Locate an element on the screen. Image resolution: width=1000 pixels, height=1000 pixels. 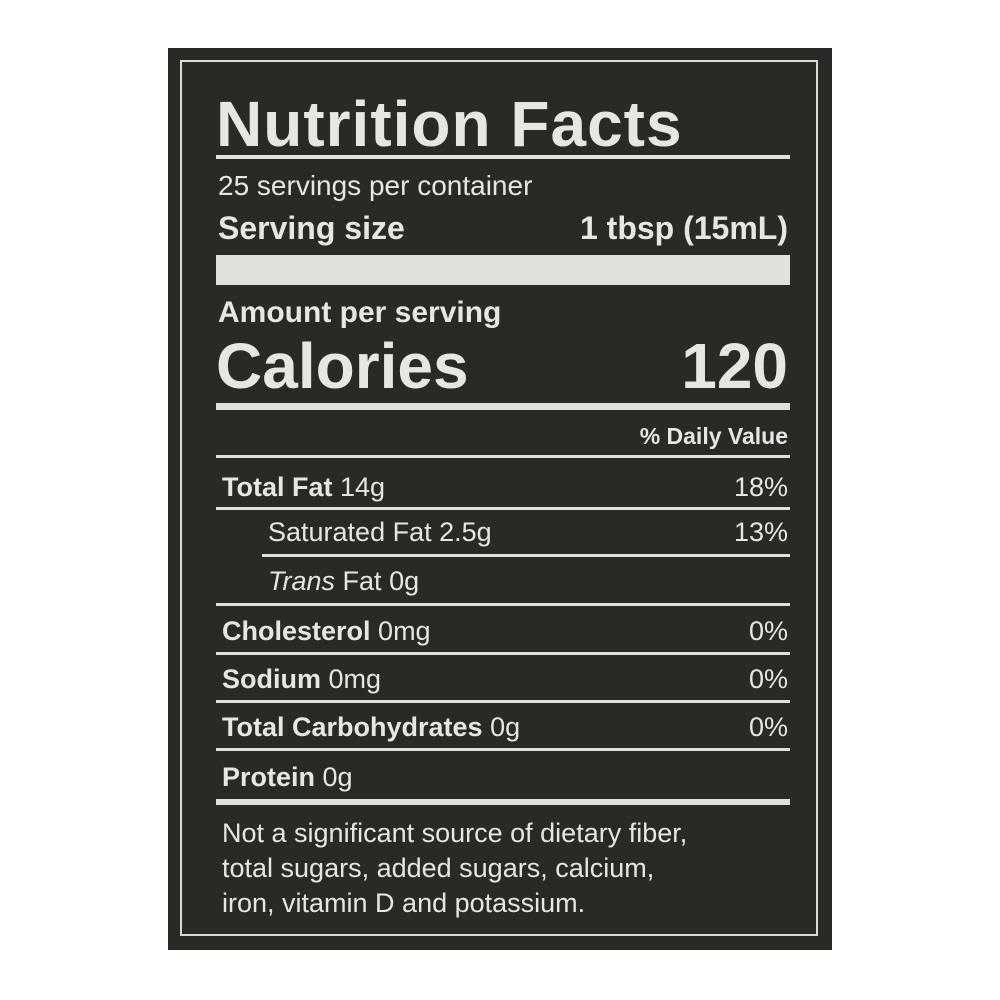
nutrient-name: Sodium is located at coordinates (271, 679).